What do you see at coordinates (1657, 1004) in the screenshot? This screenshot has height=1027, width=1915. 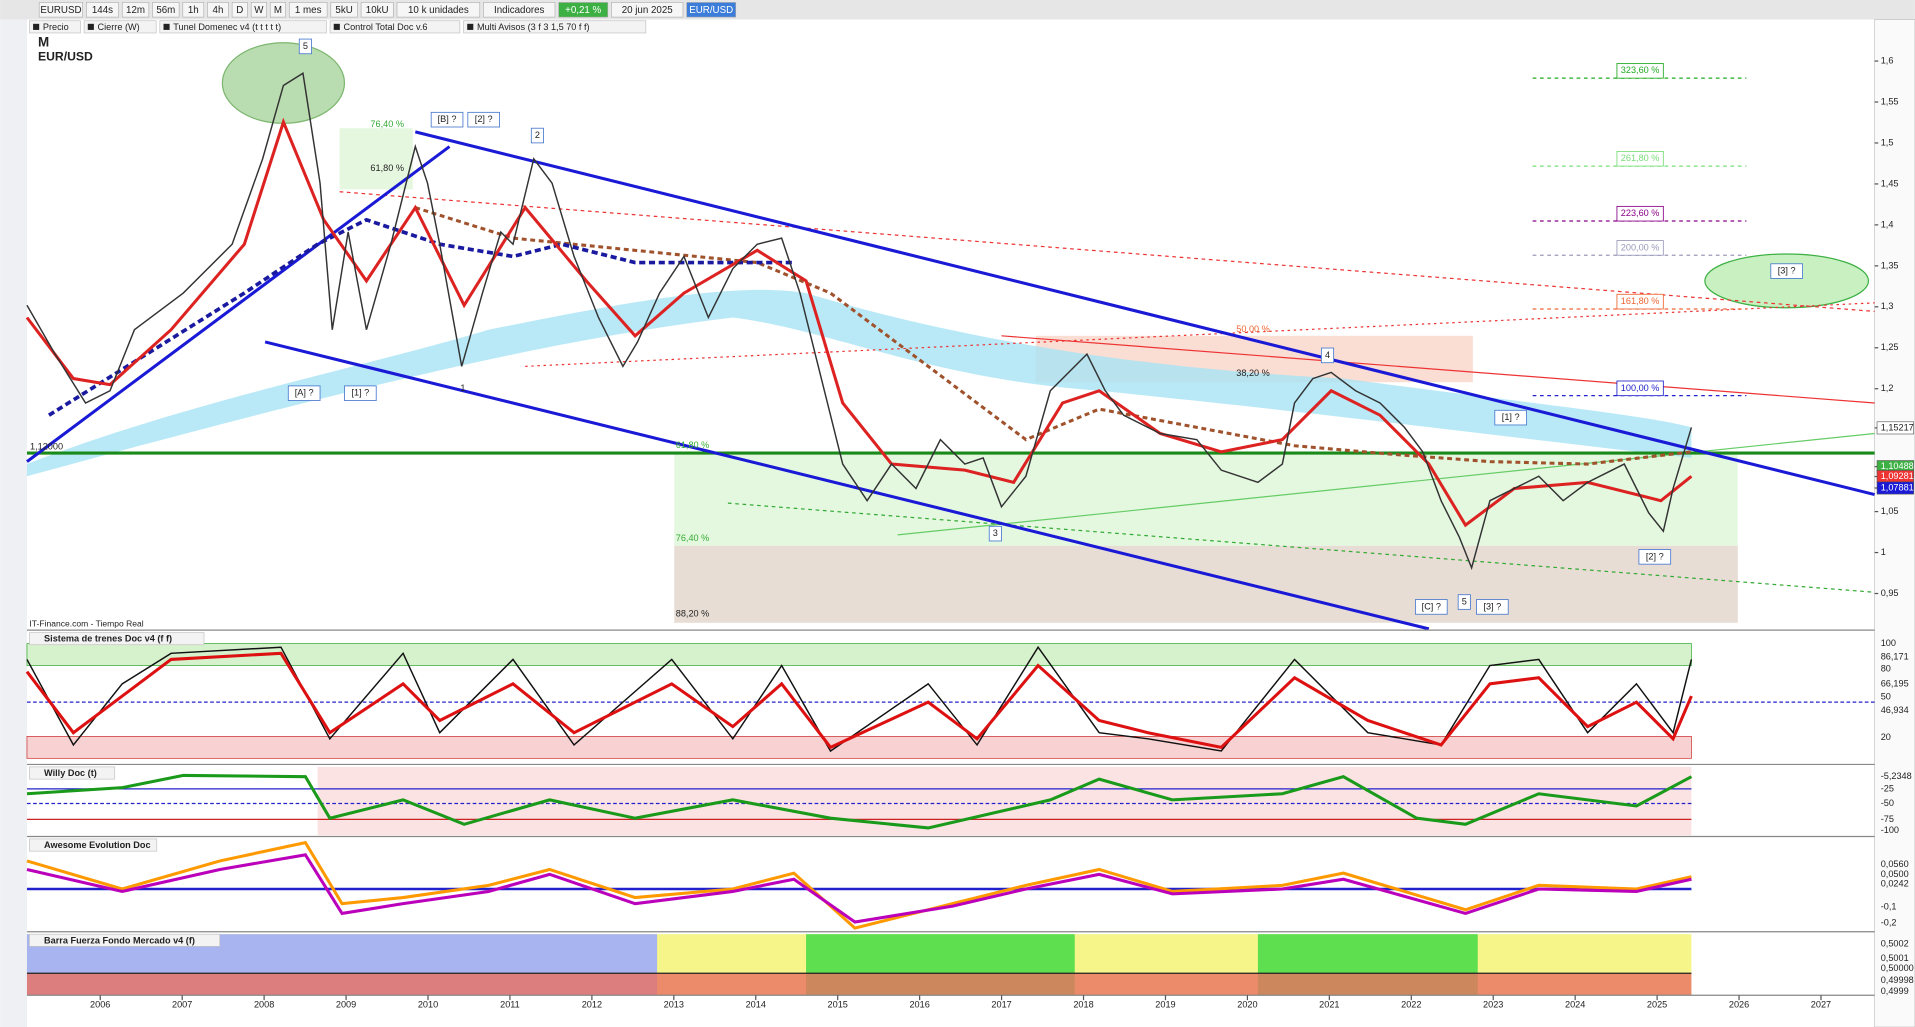 I see `year-label: 2025` at bounding box center [1657, 1004].